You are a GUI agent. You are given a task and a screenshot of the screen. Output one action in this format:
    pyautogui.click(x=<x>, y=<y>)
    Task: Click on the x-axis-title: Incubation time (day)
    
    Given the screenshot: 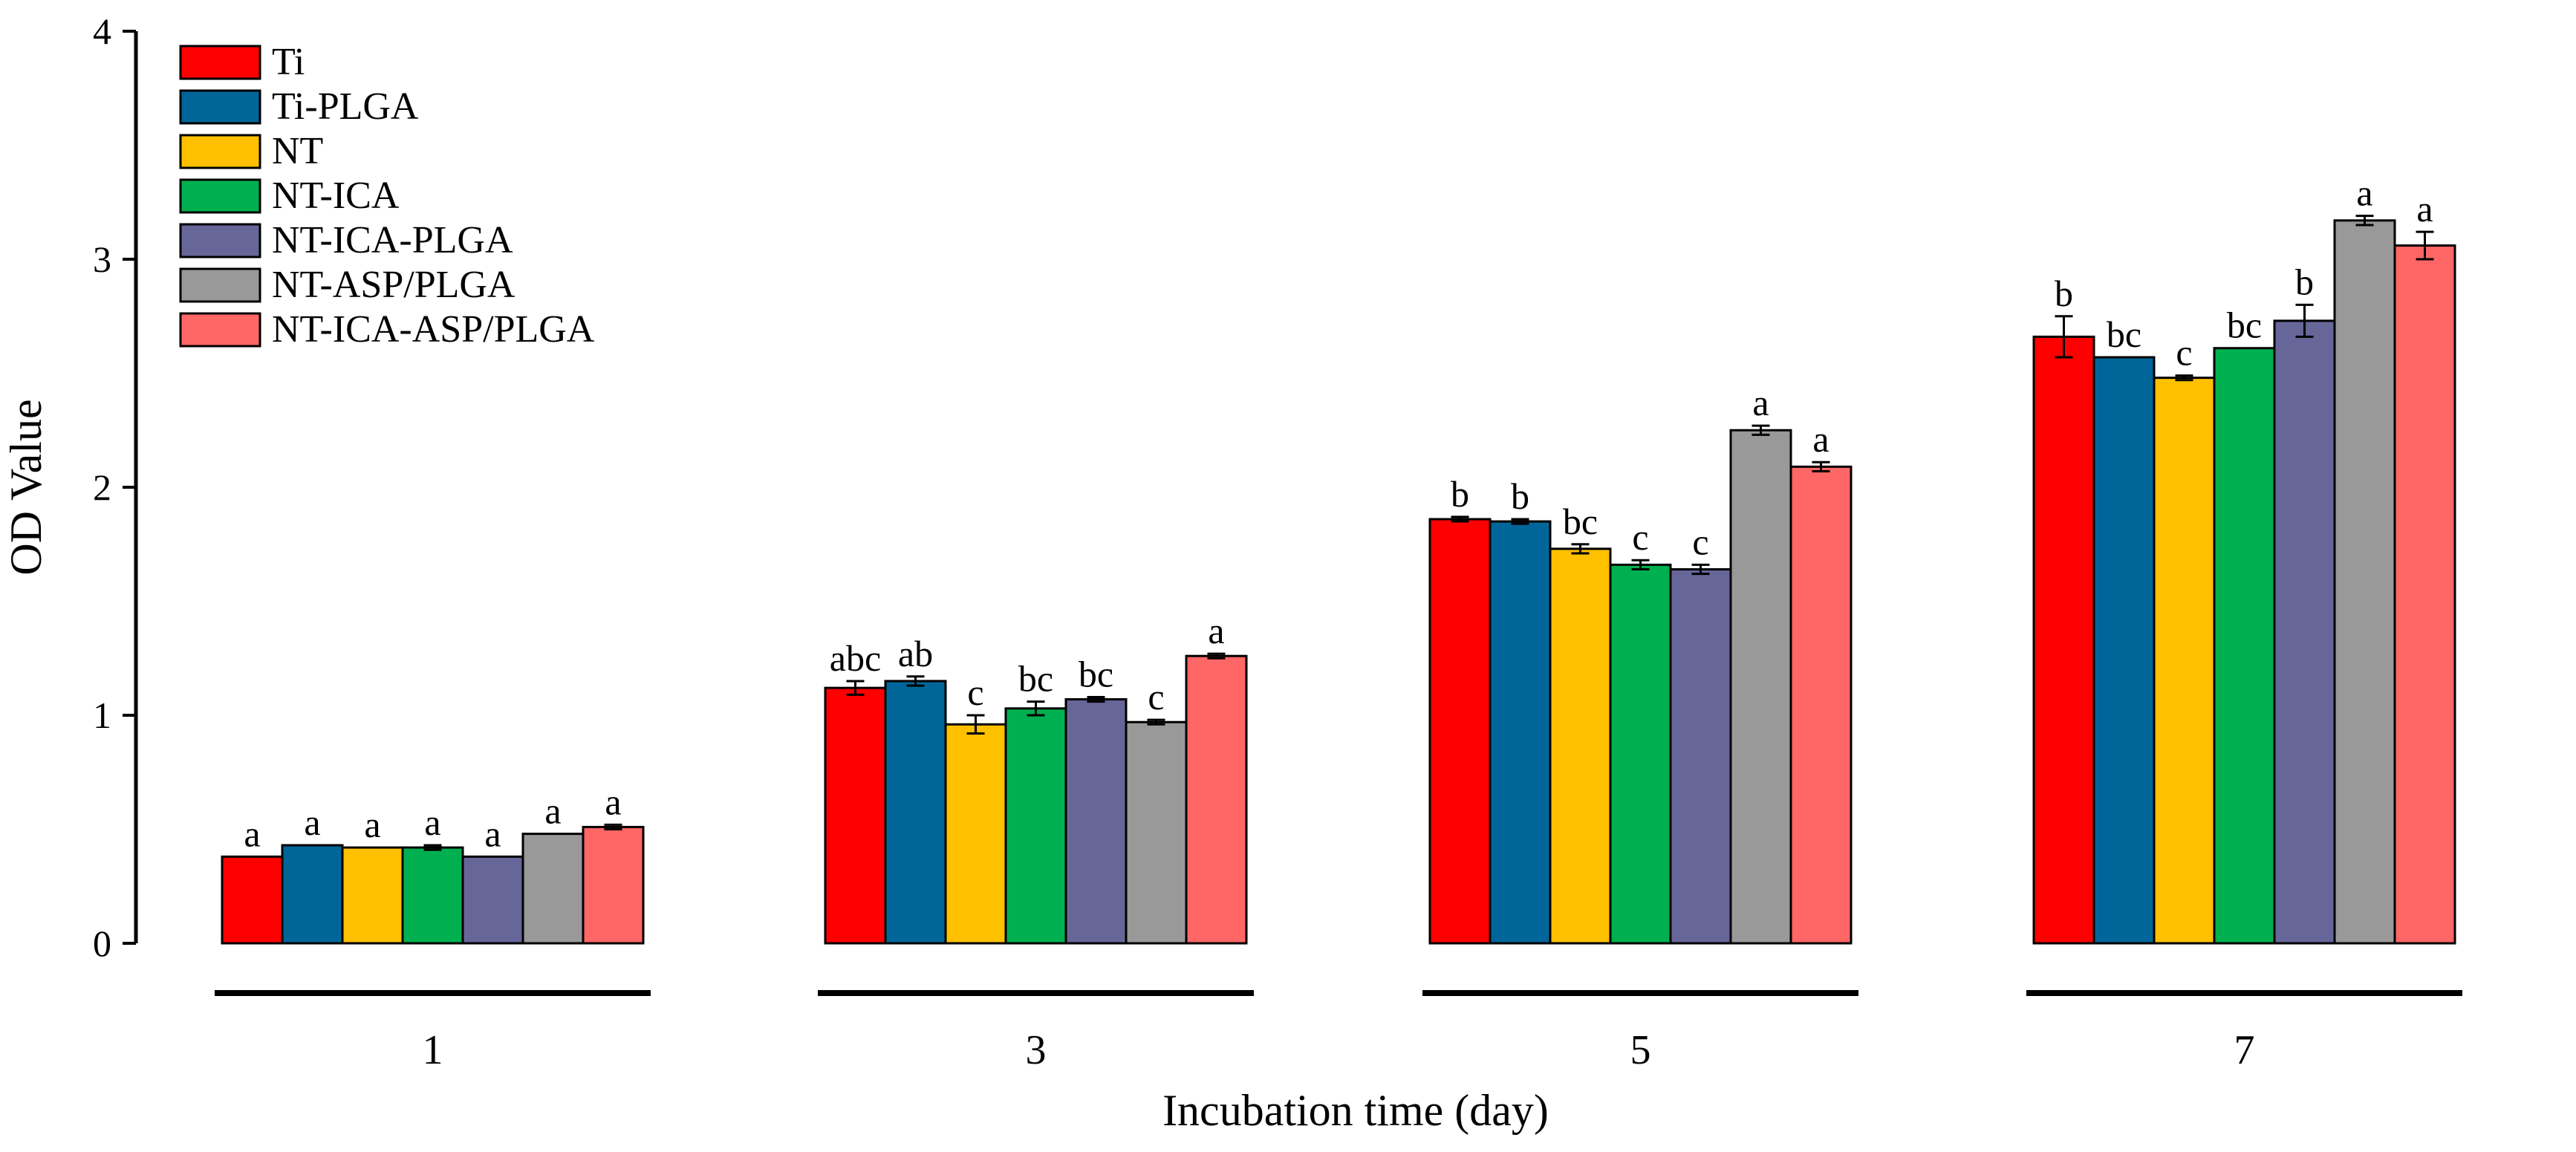 What is the action you would take?
    pyautogui.click(x=1355, y=1111)
    